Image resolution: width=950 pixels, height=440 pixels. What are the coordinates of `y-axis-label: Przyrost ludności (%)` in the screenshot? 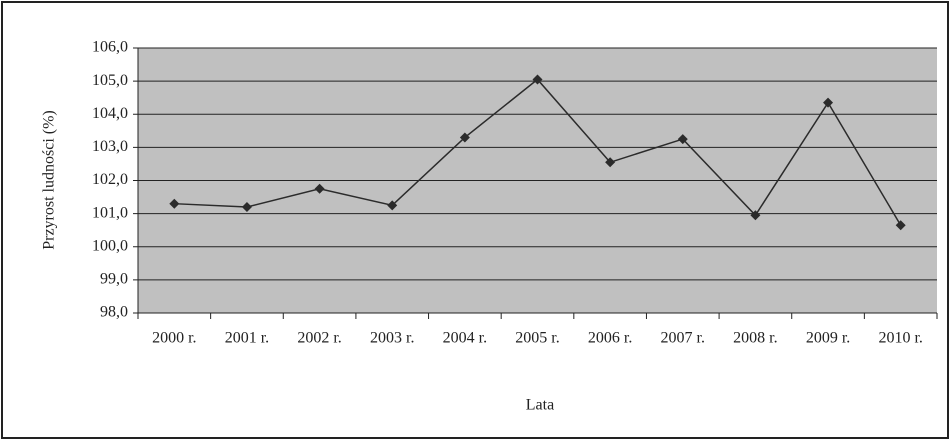 It's located at (49, 180).